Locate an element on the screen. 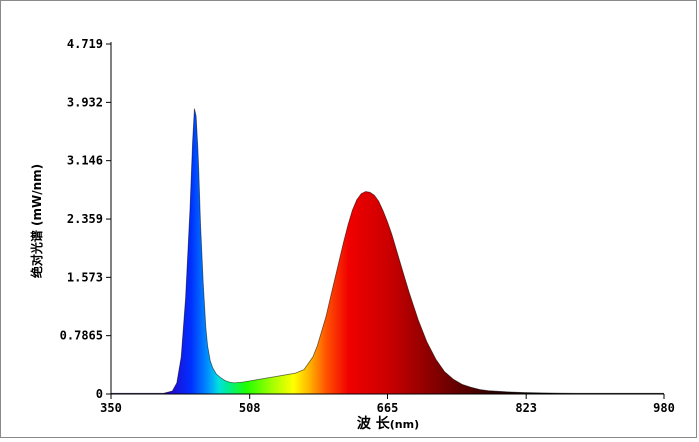 The image size is (699, 442). y-tick-label: 1.573 is located at coordinates (85, 277).